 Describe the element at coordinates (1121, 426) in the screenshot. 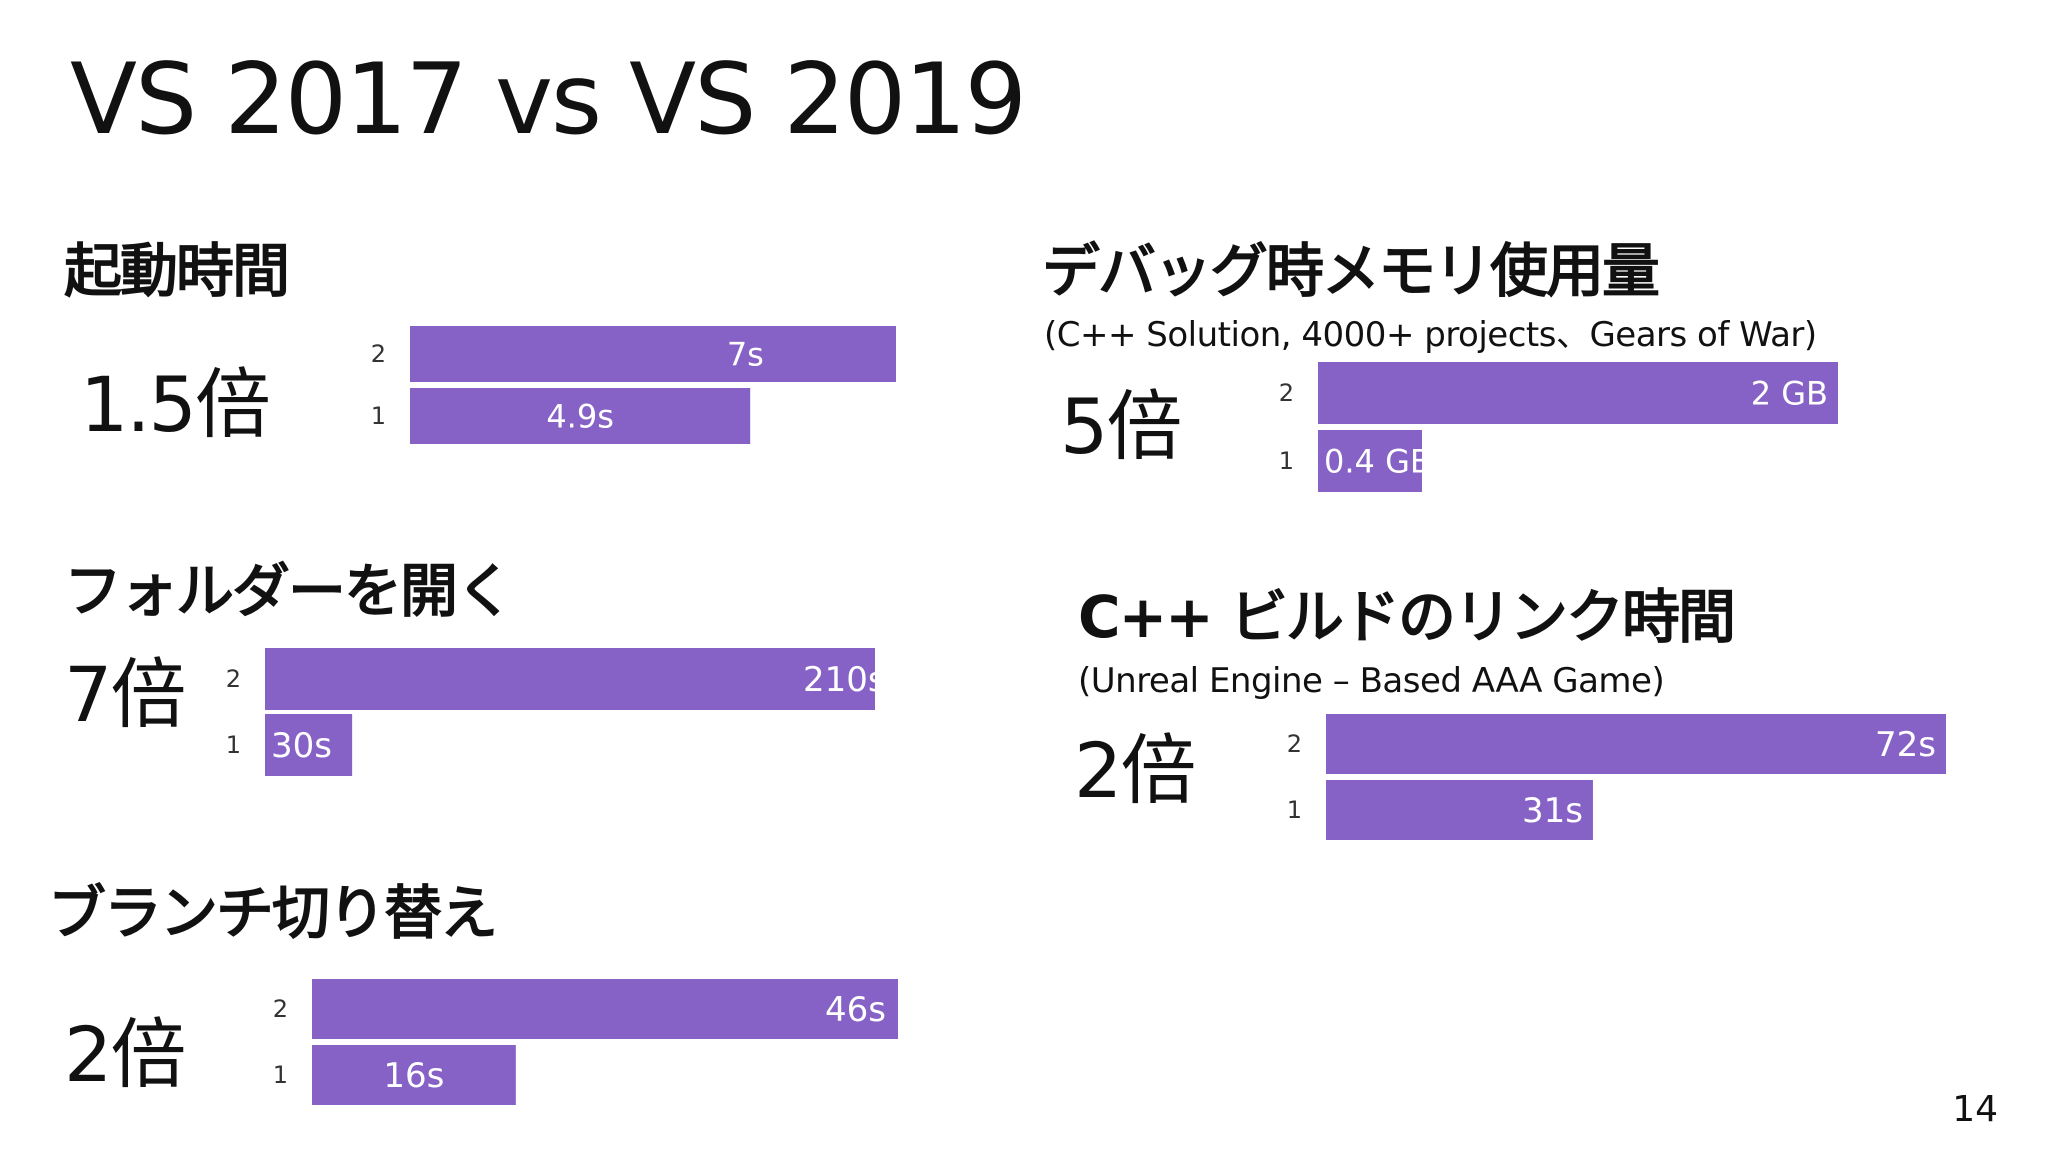

I see `ratio-debug-memory: 5倍` at that location.